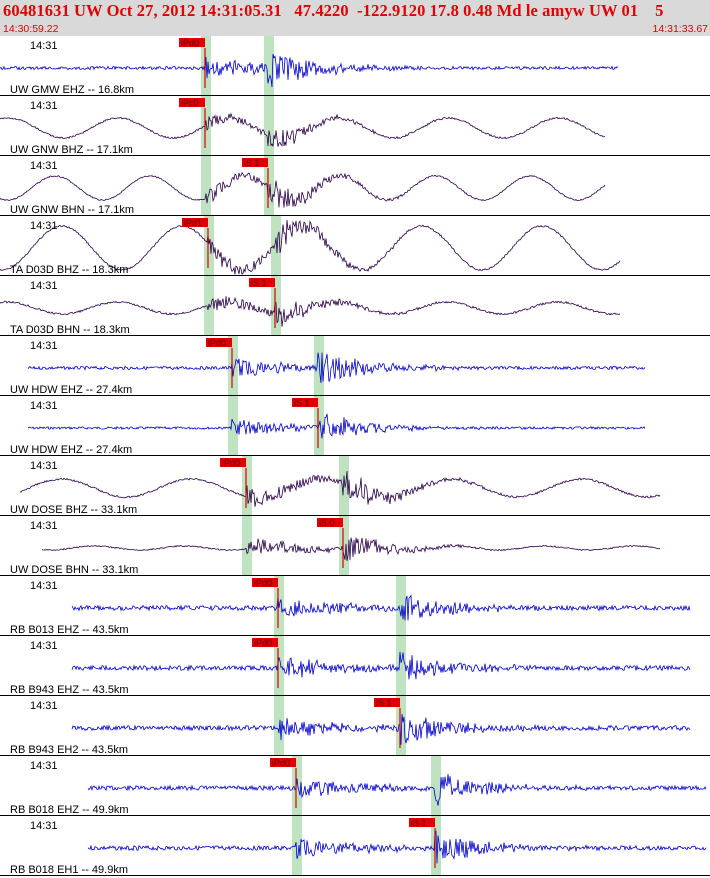  I want to click on trace-station-label: RB B943 EHZ -- 43.5km, so click(69, 690).